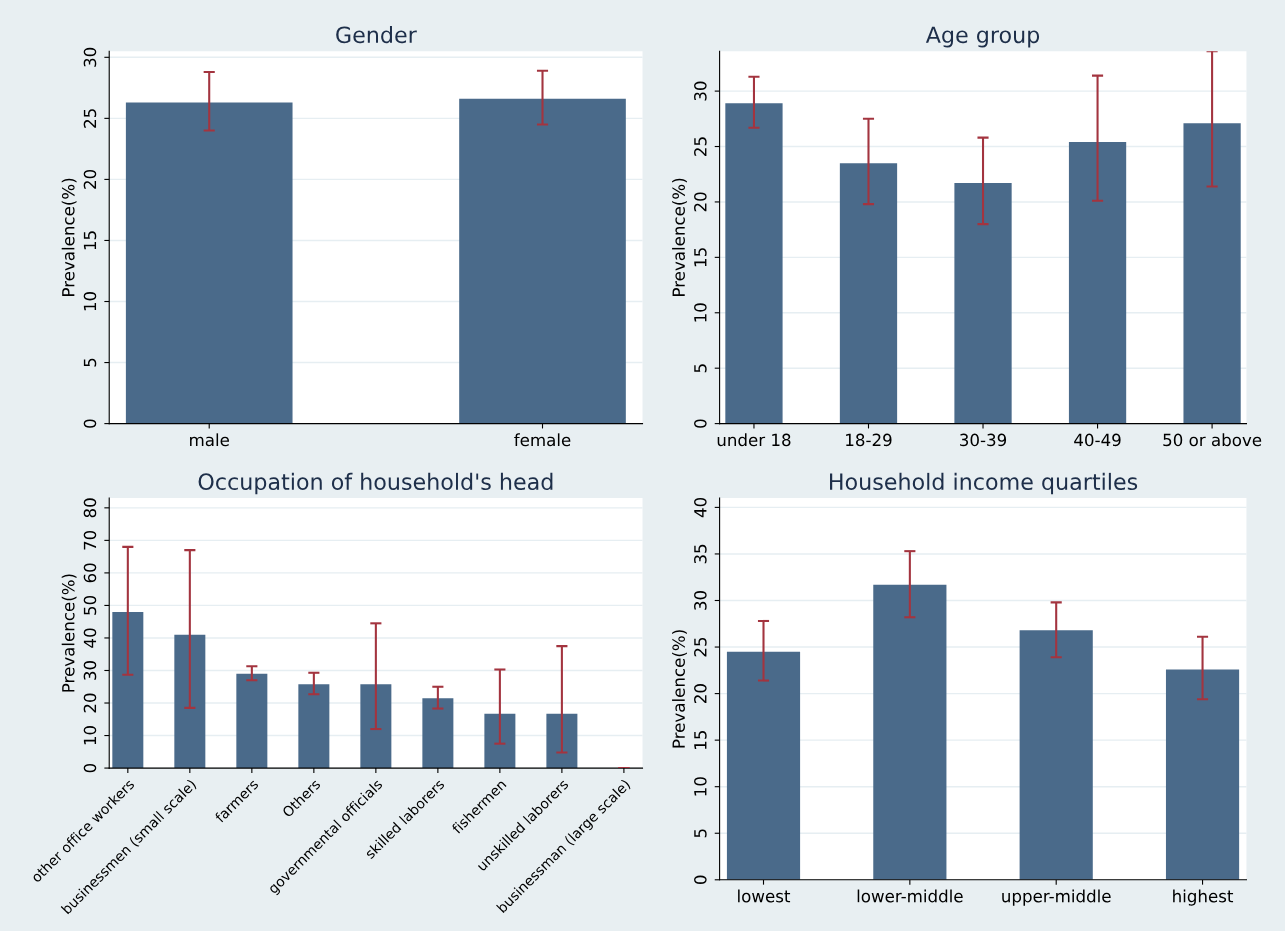 This screenshot has width=1285, height=931. What do you see at coordinates (1212, 440) in the screenshot?
I see `x-tick-label: 50 or above` at bounding box center [1212, 440].